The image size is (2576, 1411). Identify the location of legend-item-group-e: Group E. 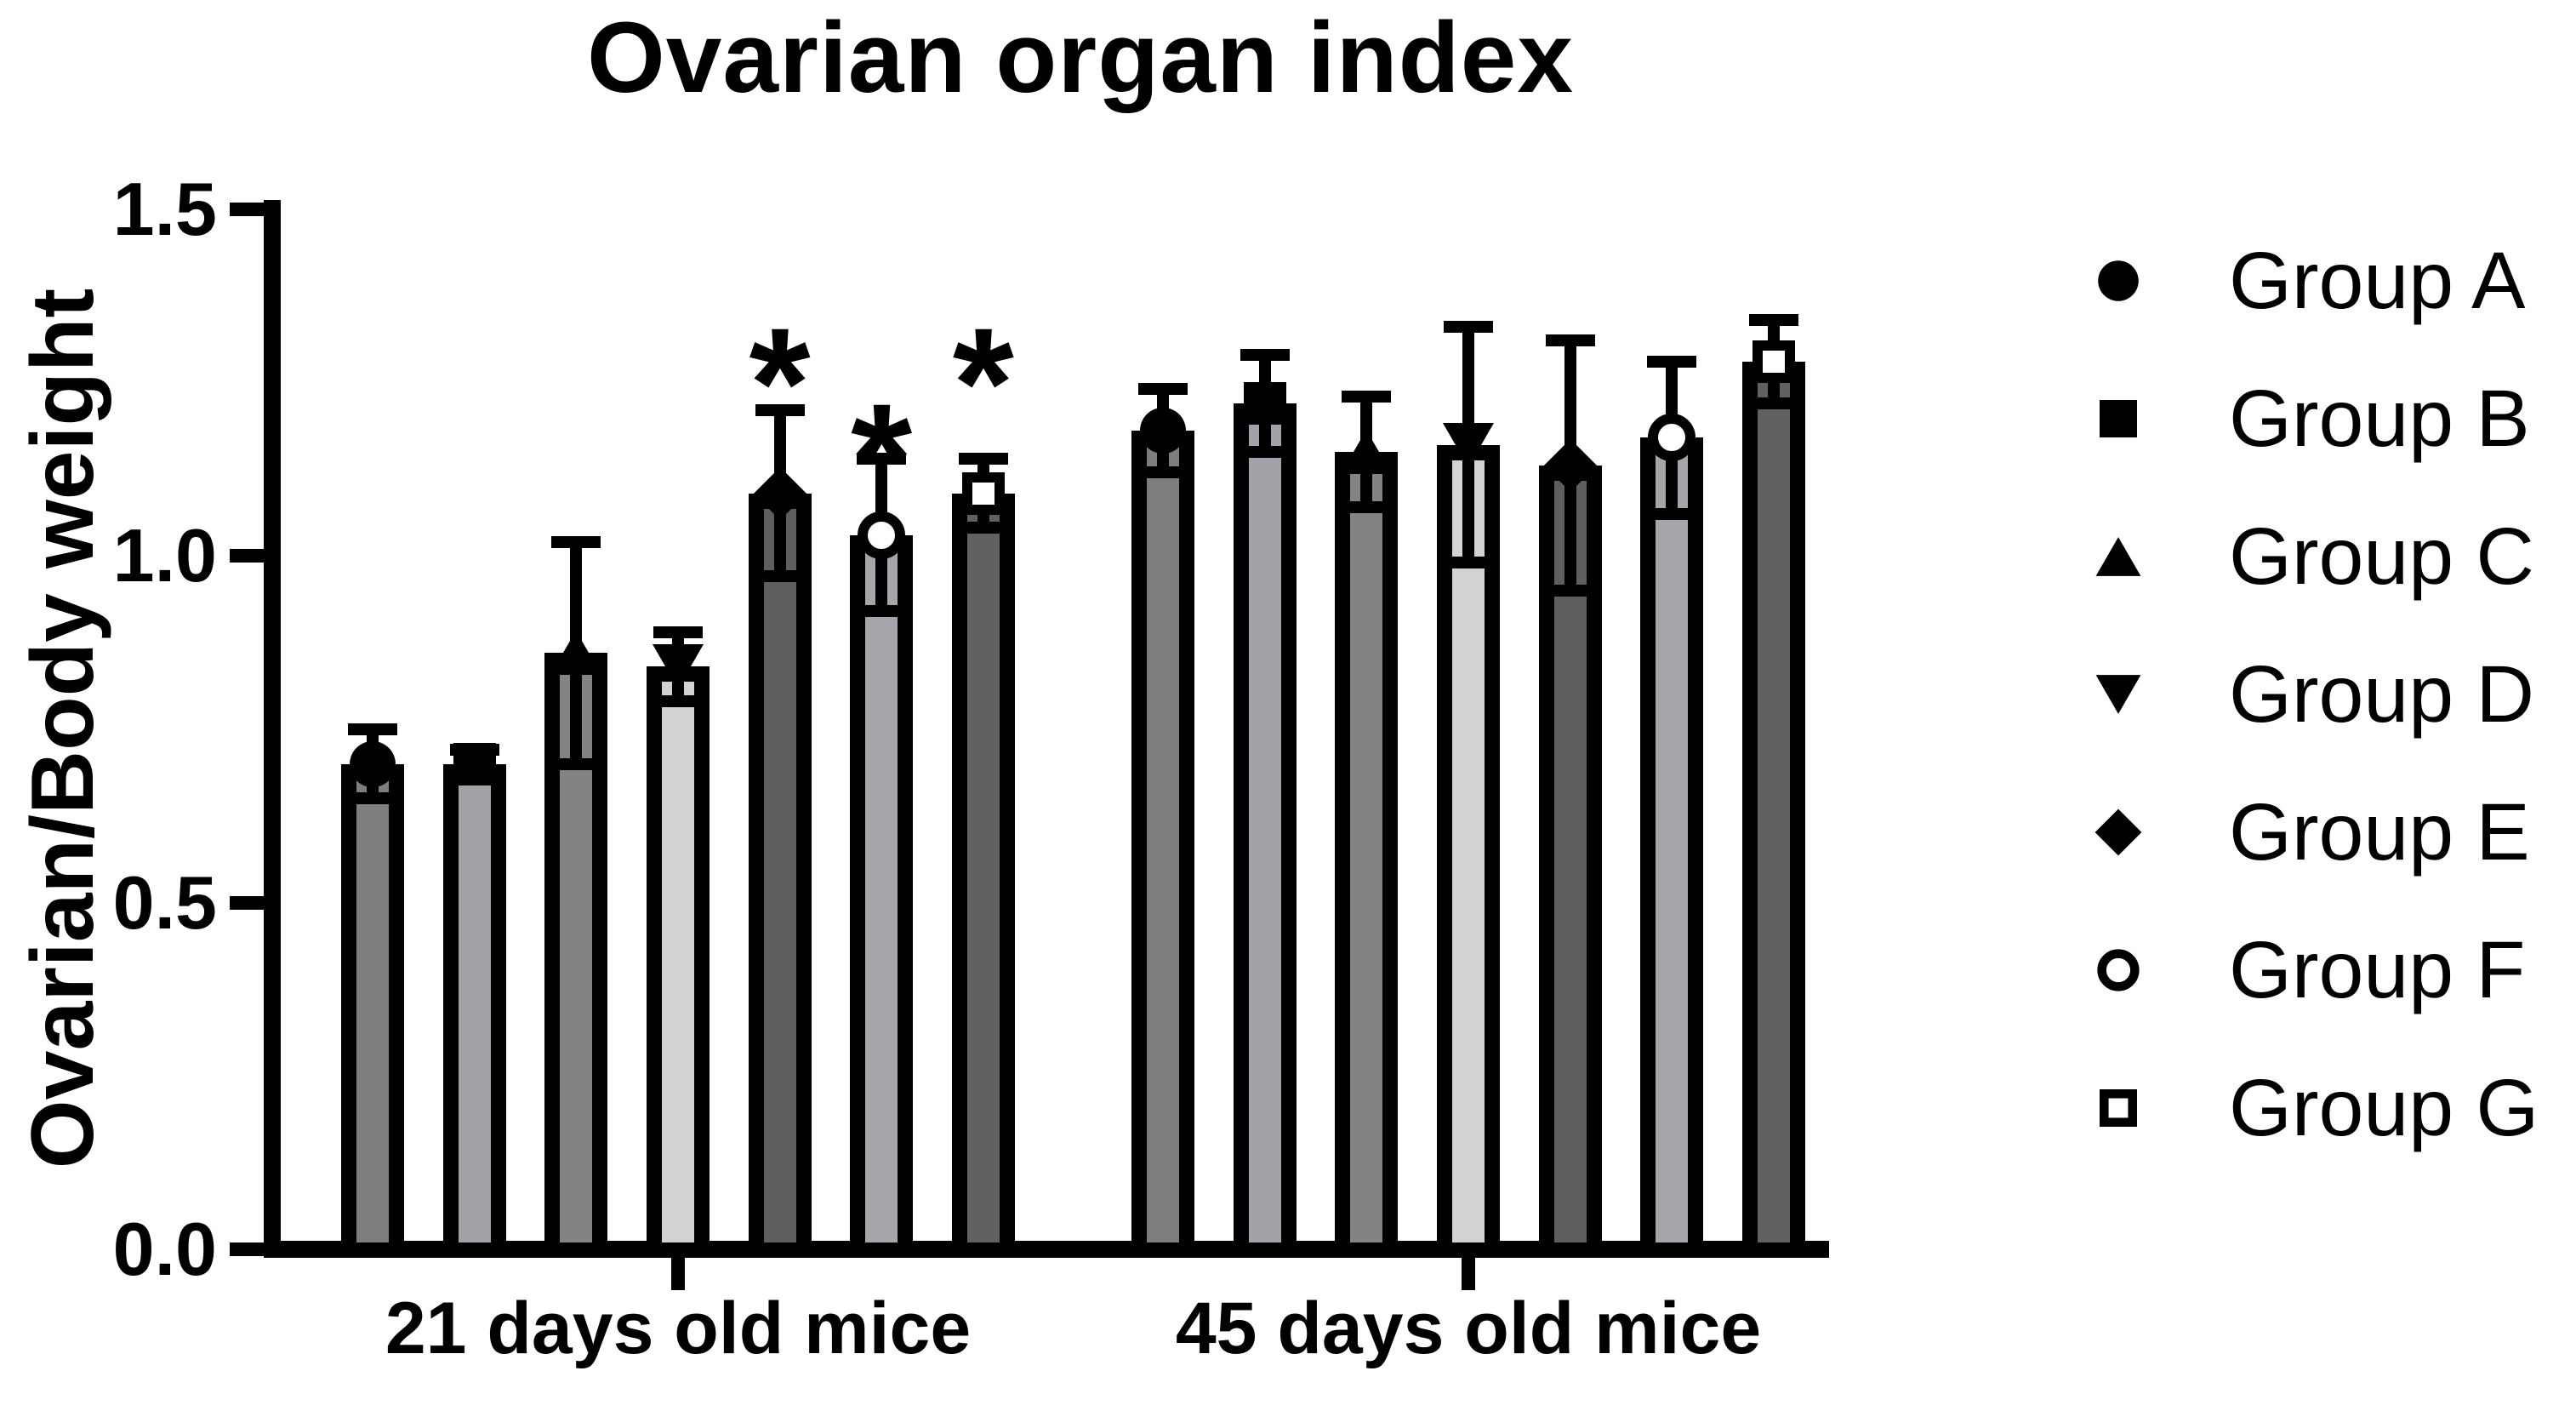
(2299, 832).